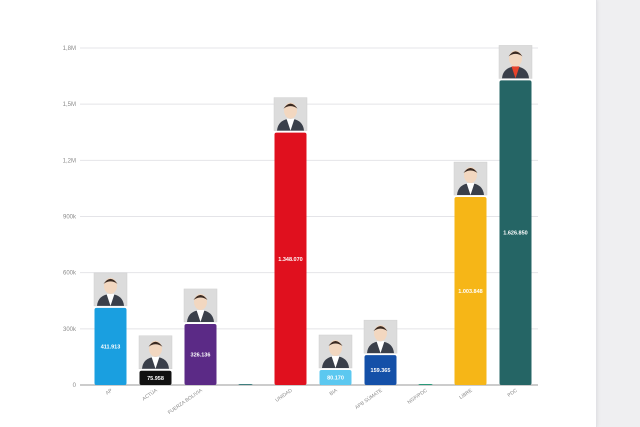 The width and height of the screenshot is (640, 427). I want to click on y-tick-label: 0, so click(75, 386).